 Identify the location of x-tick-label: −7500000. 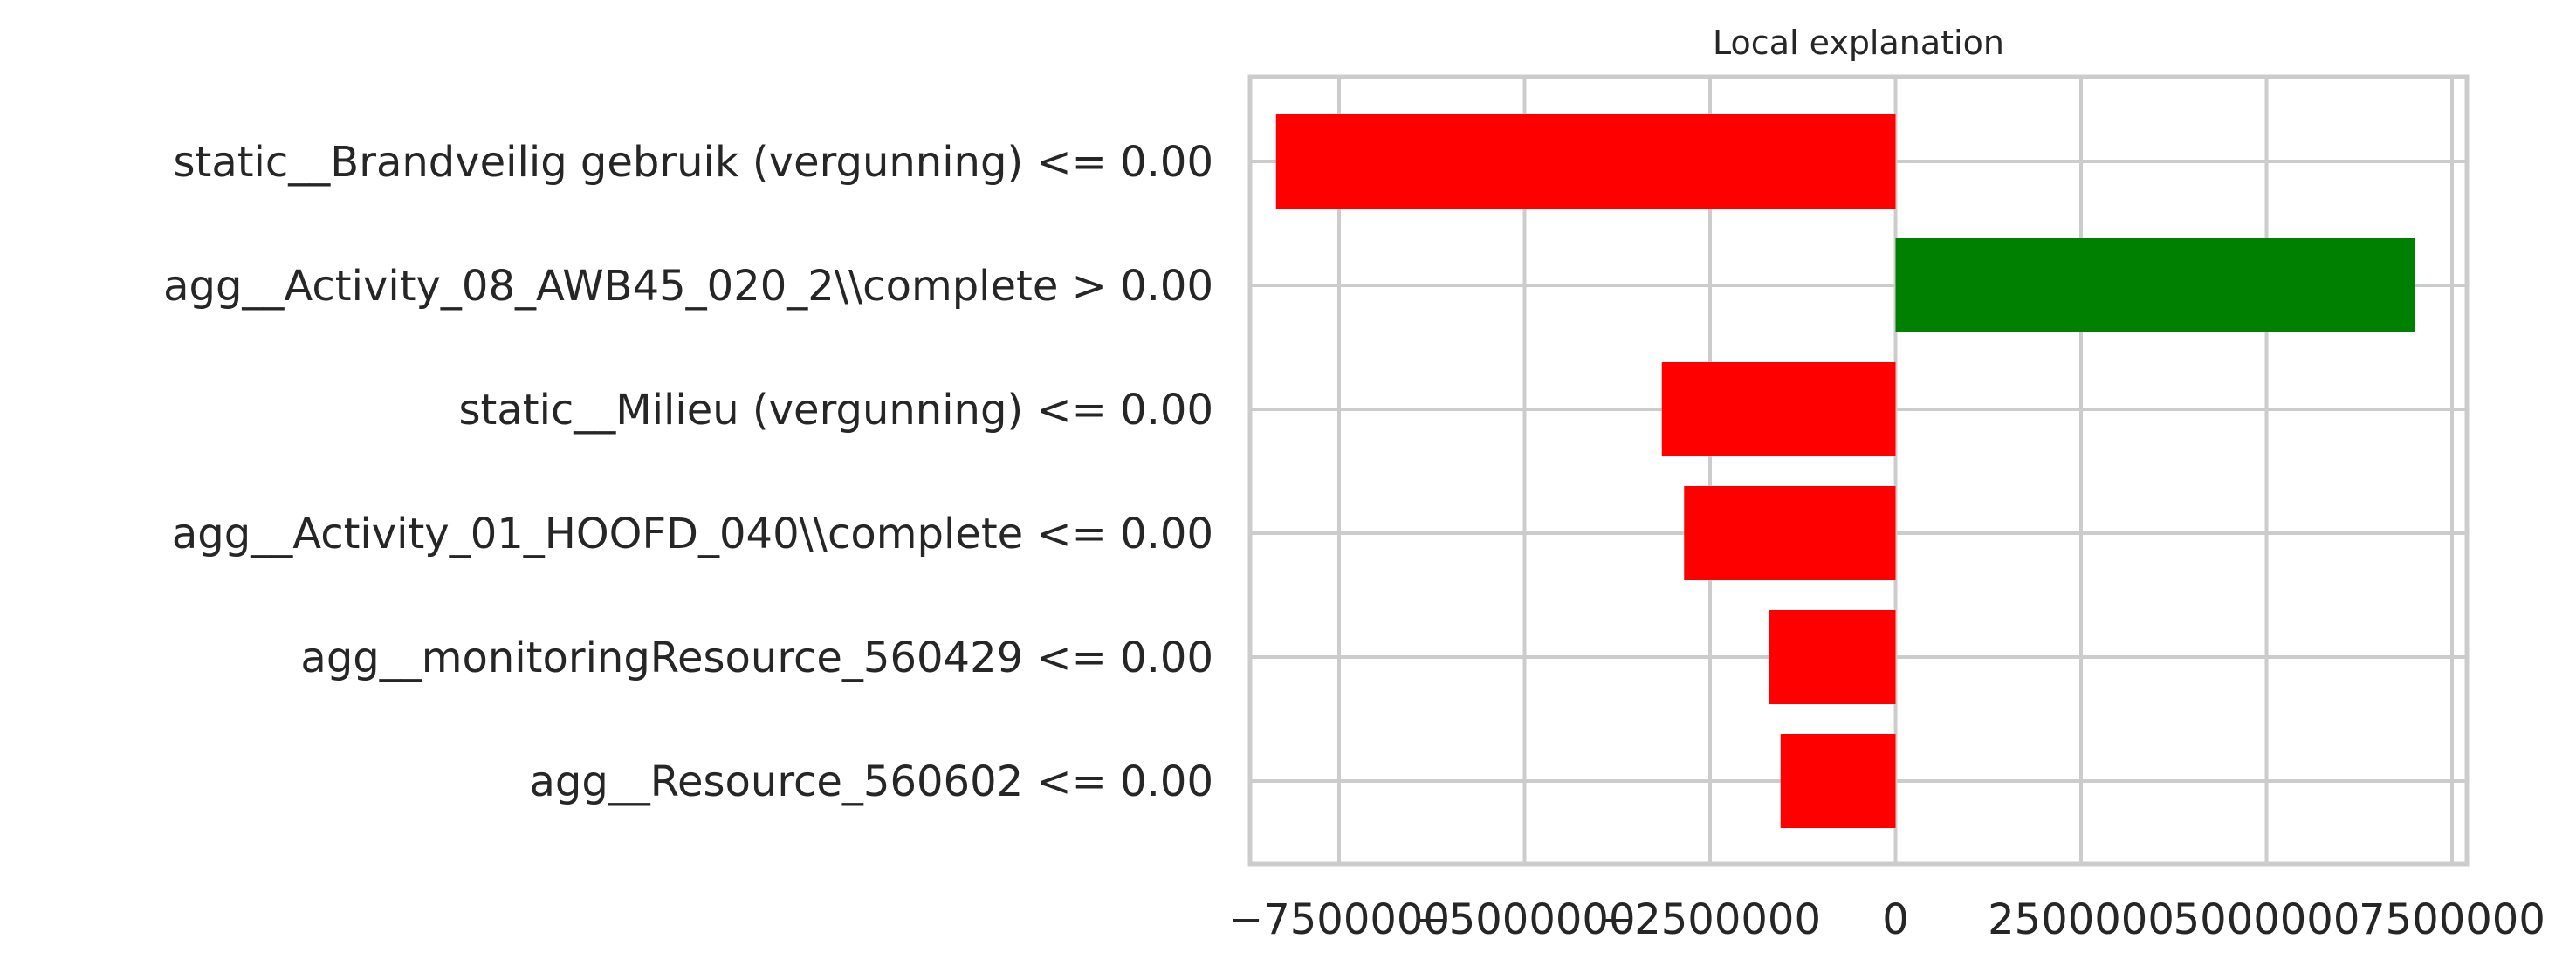
(1339, 920).